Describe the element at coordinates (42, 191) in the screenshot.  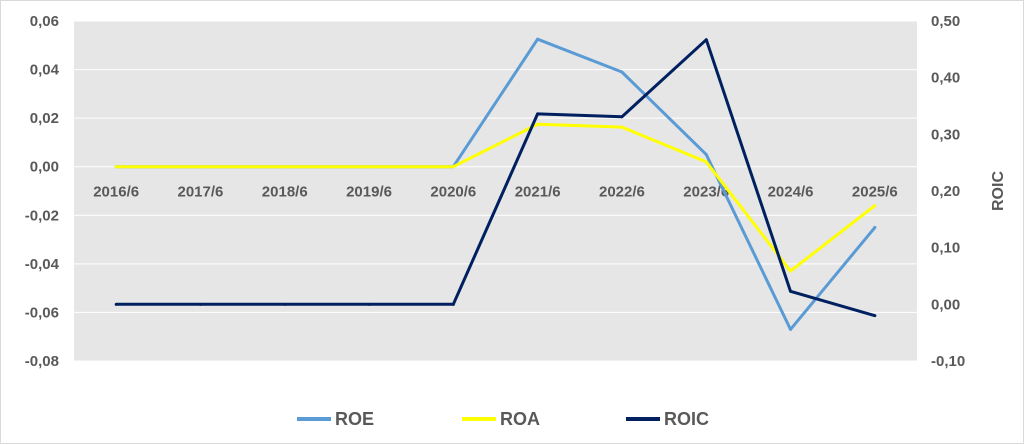
I see `left-axis-ticks: 0,06 0,04 0,02 0,00 -0,02 -0,04 -0,06 -0,08` at that location.